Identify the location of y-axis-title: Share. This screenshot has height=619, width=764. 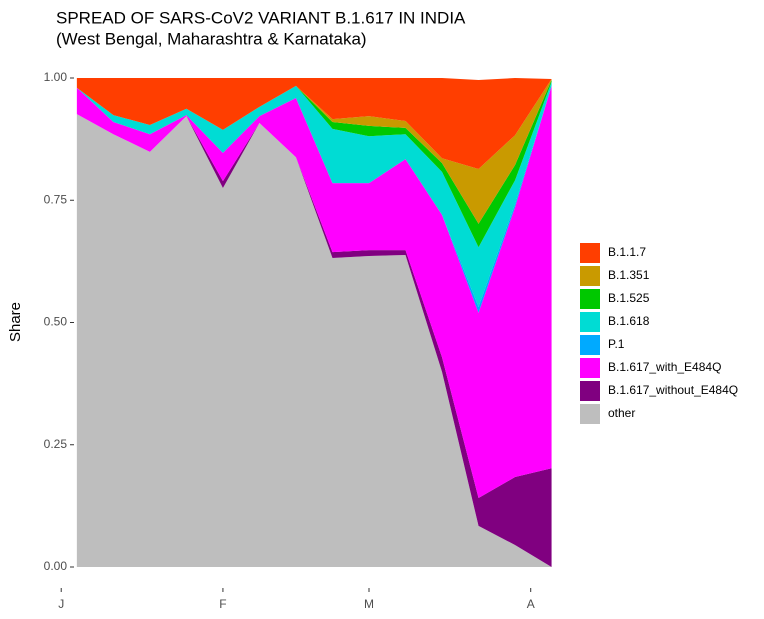
(15, 322).